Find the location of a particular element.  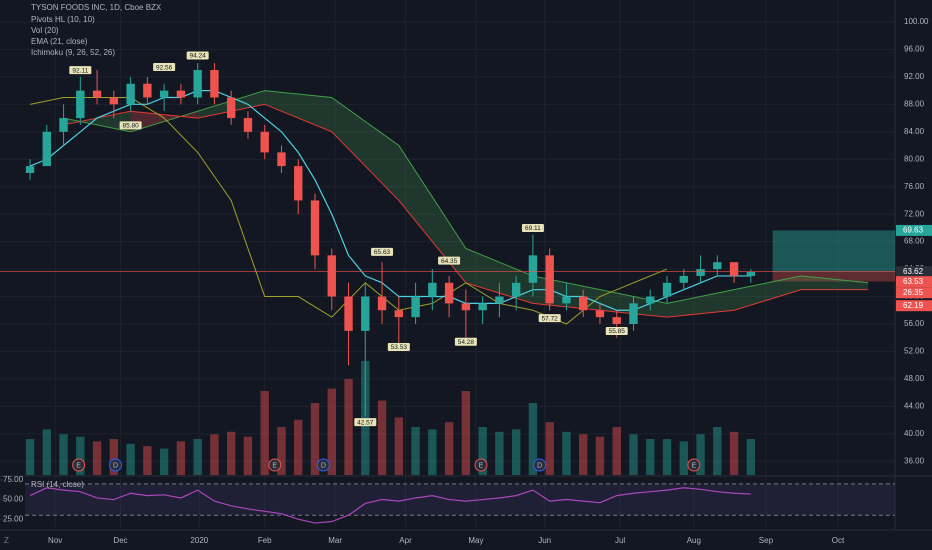

x-tick-label: Dec is located at coordinates (120, 540).